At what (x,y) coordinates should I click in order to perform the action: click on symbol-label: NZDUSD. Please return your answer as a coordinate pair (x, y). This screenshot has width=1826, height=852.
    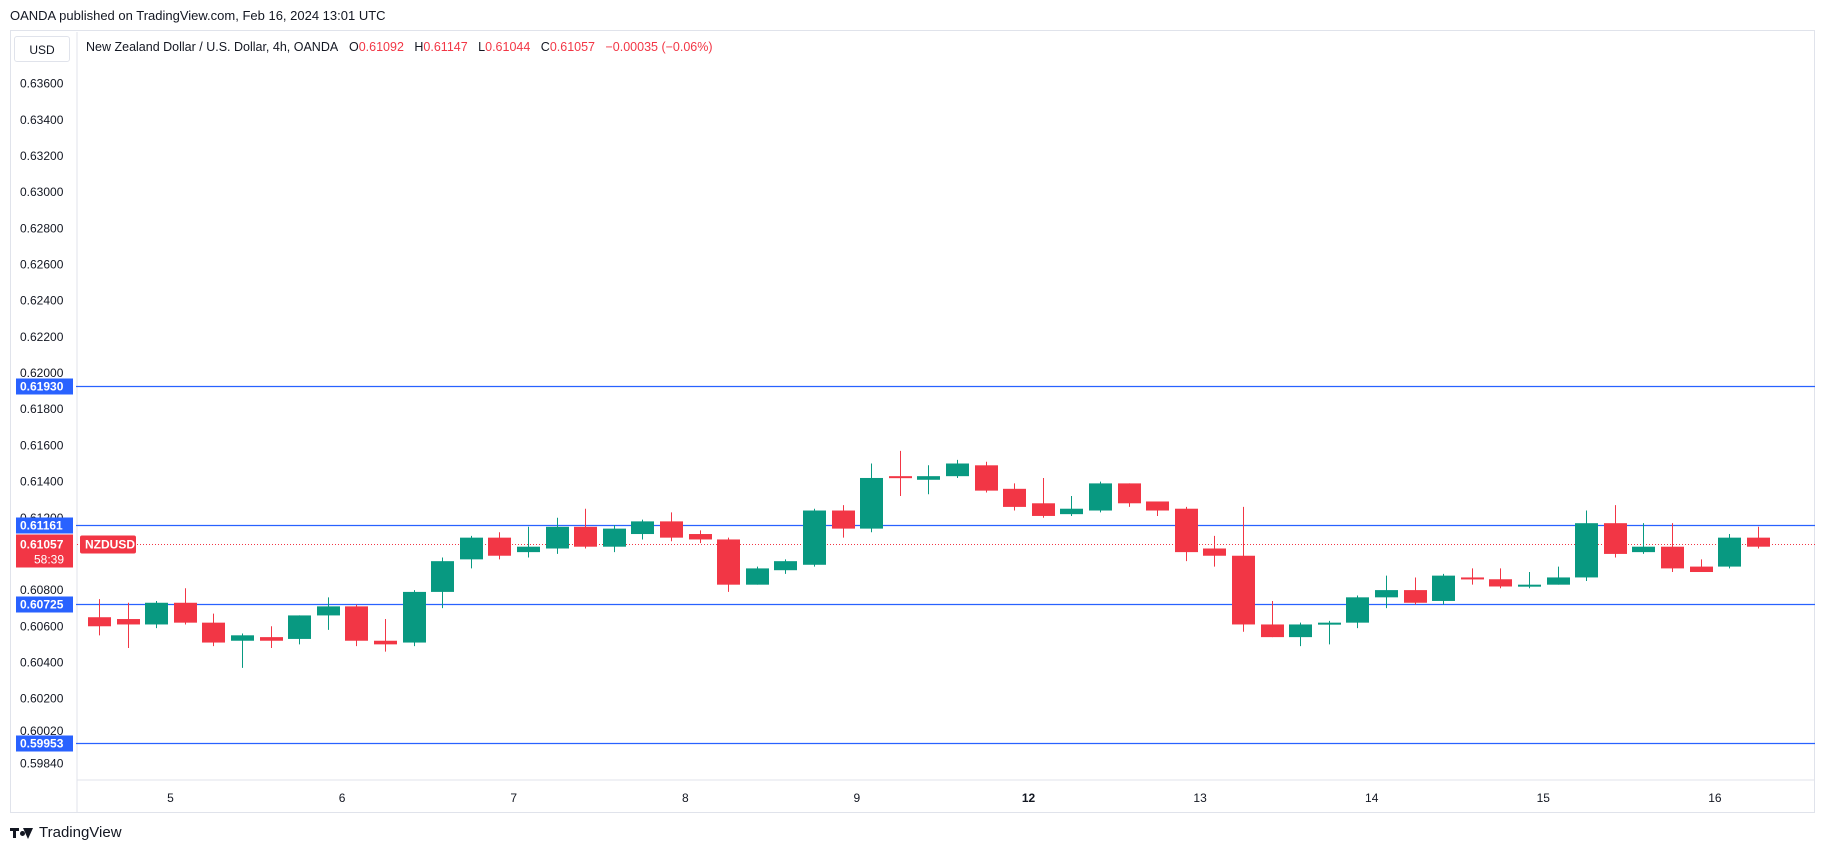
    Looking at the image, I should click on (110, 545).